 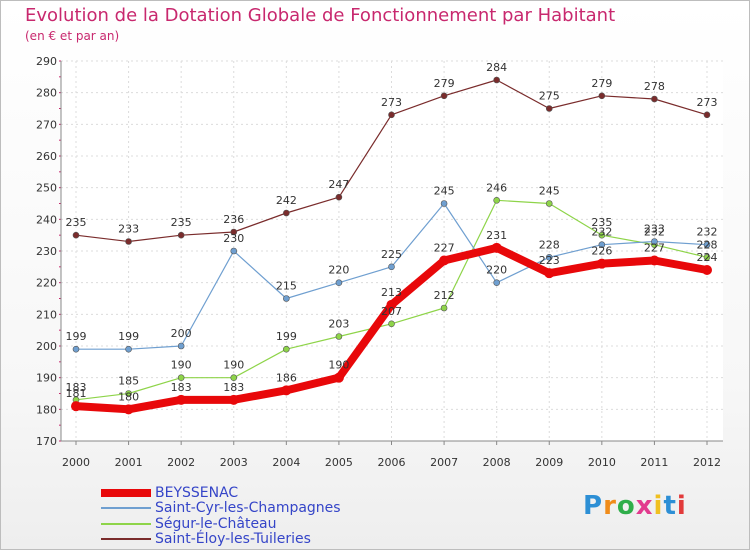 I want to click on data-label: 224, so click(x=707, y=257).